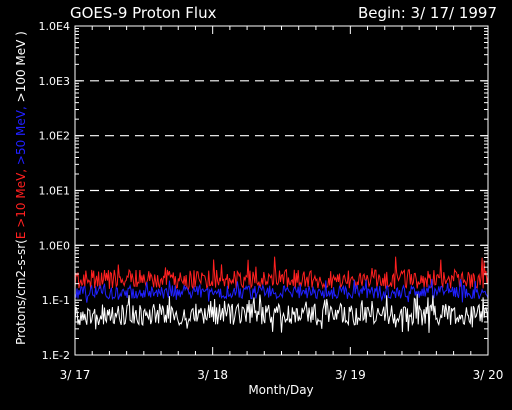 The height and width of the screenshot is (410, 512). I want to click on y-tick-label-6: 1.0E4, so click(54, 26).